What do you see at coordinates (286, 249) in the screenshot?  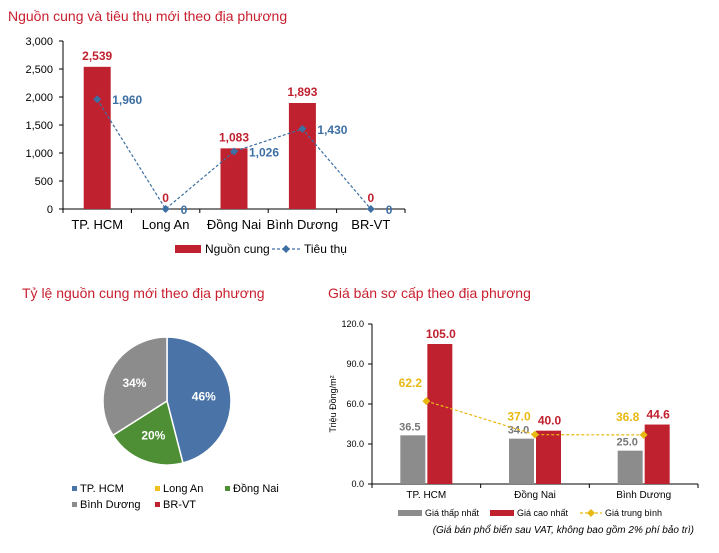 I see `chart1-legend-marker` at bounding box center [286, 249].